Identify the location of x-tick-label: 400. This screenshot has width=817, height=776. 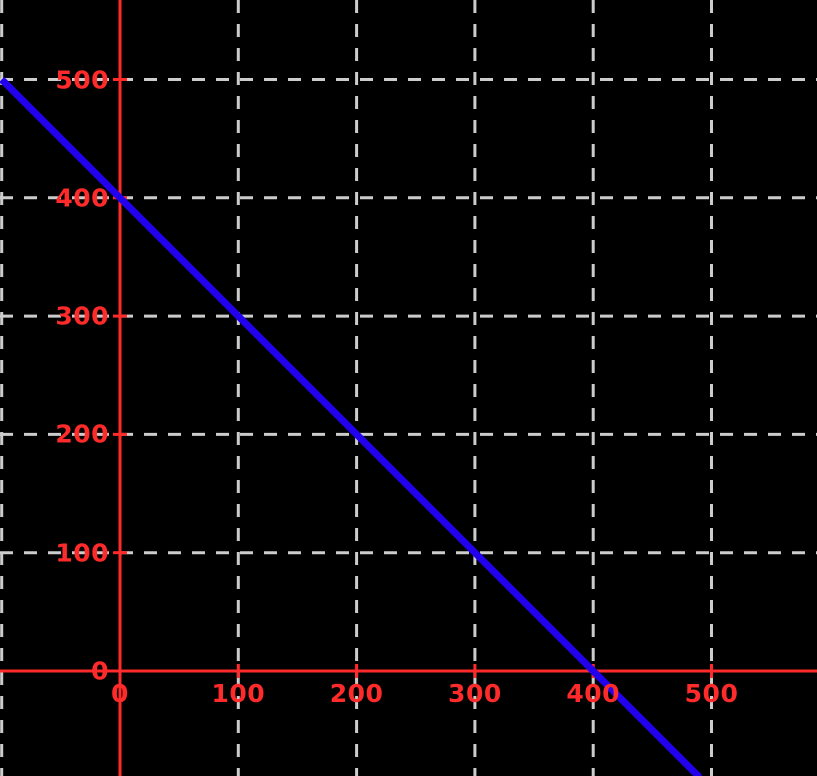
(593, 693).